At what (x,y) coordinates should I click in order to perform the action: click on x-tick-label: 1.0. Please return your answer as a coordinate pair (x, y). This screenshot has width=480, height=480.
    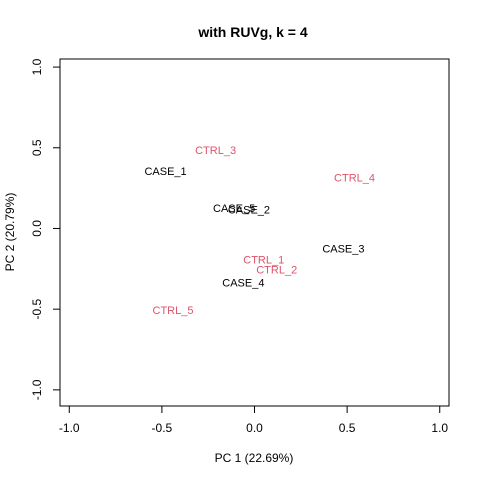
    Looking at the image, I should click on (439, 428).